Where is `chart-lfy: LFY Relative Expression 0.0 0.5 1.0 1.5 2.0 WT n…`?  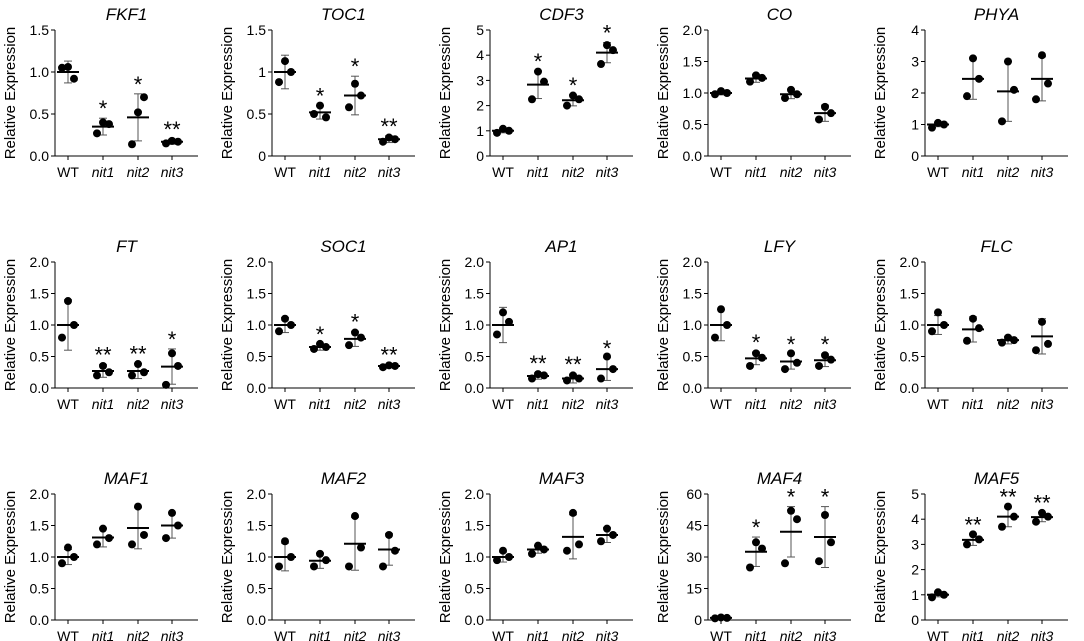
chart-lfy: LFY Relative Expression 0.0 0.5 1.0 1.5 2.0 WT n… is located at coordinates (753, 324).